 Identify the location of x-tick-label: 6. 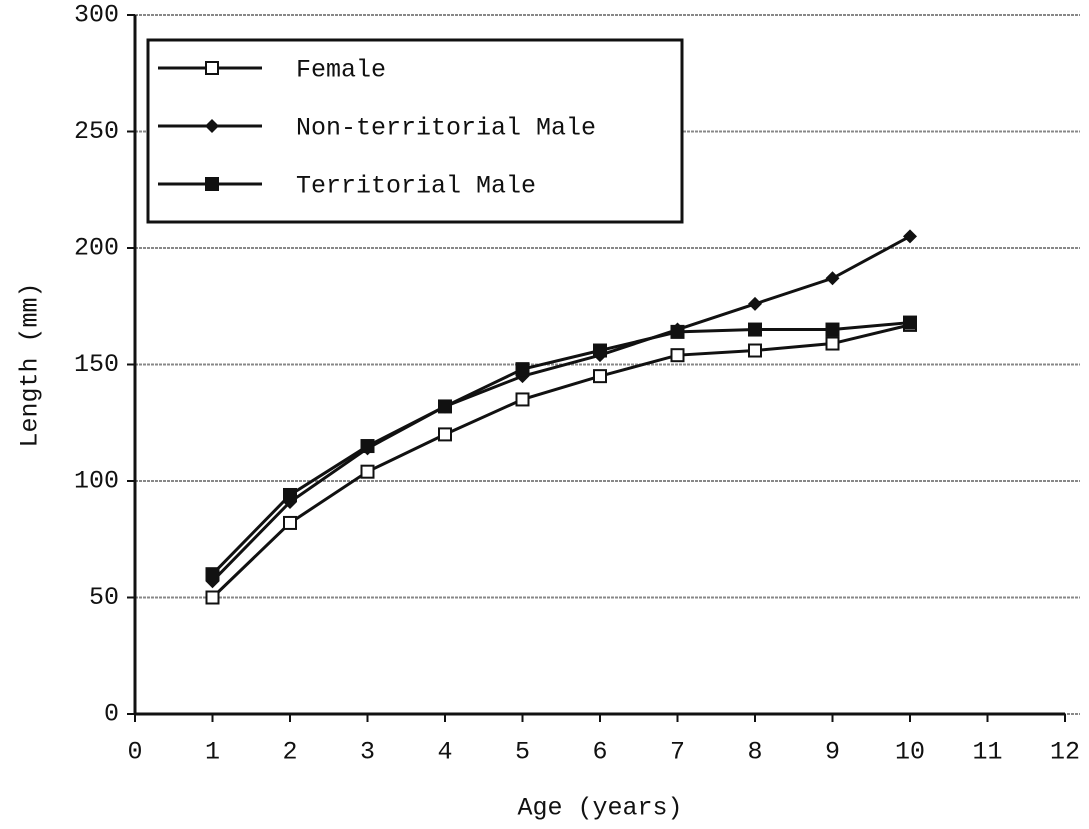
(599, 752).